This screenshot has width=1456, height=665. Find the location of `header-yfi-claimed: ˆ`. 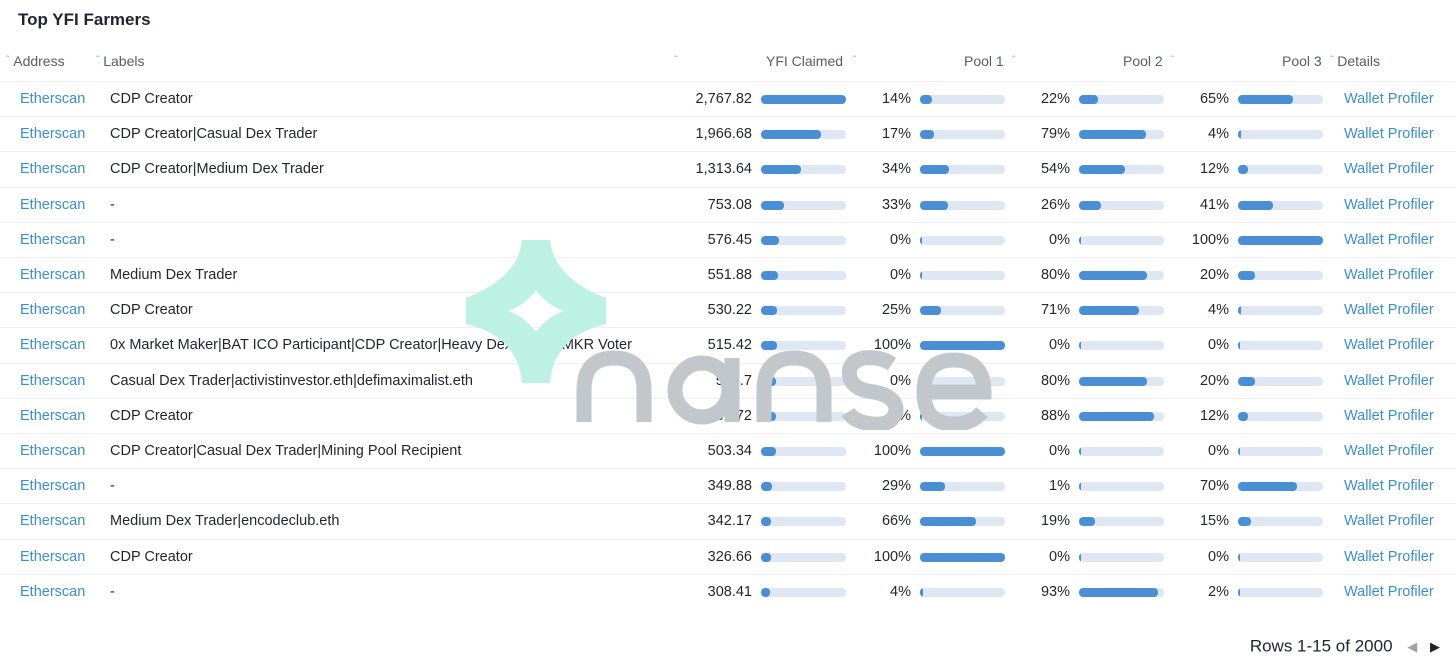

header-yfi-claimed: ˆ is located at coordinates (675, 63).